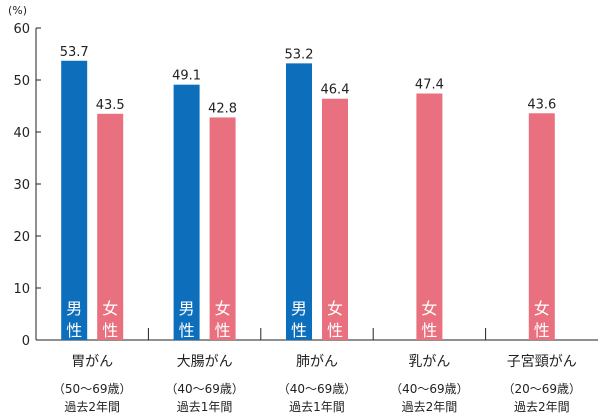  What do you see at coordinates (21, 289) in the screenshot?
I see `y-tick-label: 10` at bounding box center [21, 289].